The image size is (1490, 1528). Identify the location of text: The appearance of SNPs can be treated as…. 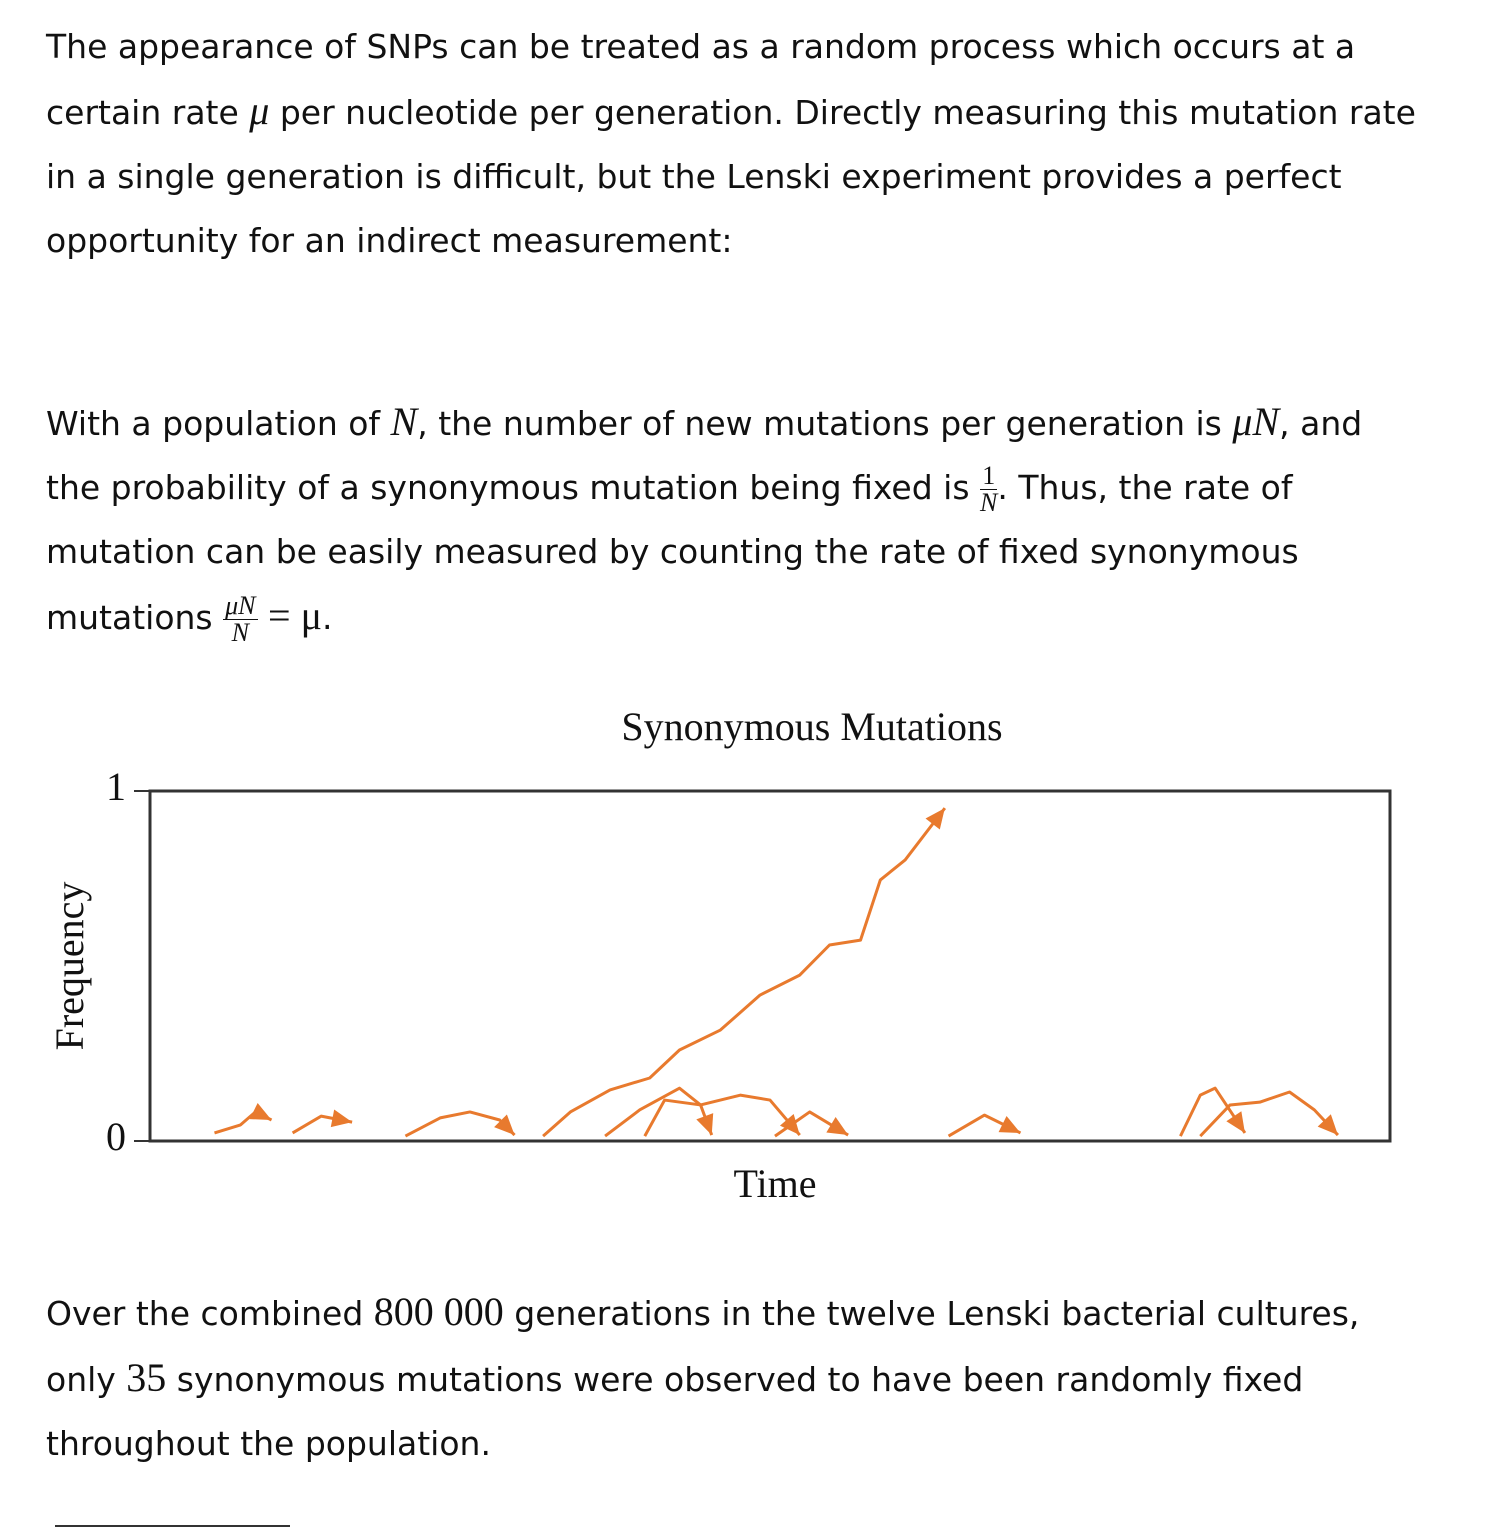
(701, 79).